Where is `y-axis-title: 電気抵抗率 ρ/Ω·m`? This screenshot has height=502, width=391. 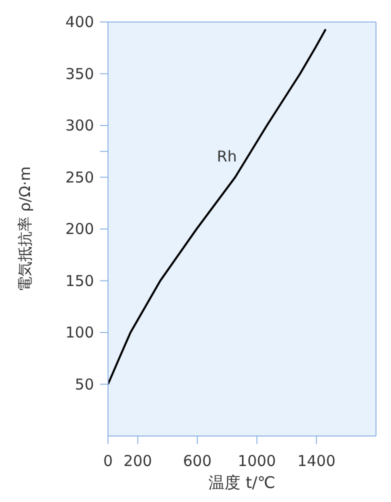 y-axis-title: 電気抵抗率 ρ/Ω·m is located at coordinates (25, 229).